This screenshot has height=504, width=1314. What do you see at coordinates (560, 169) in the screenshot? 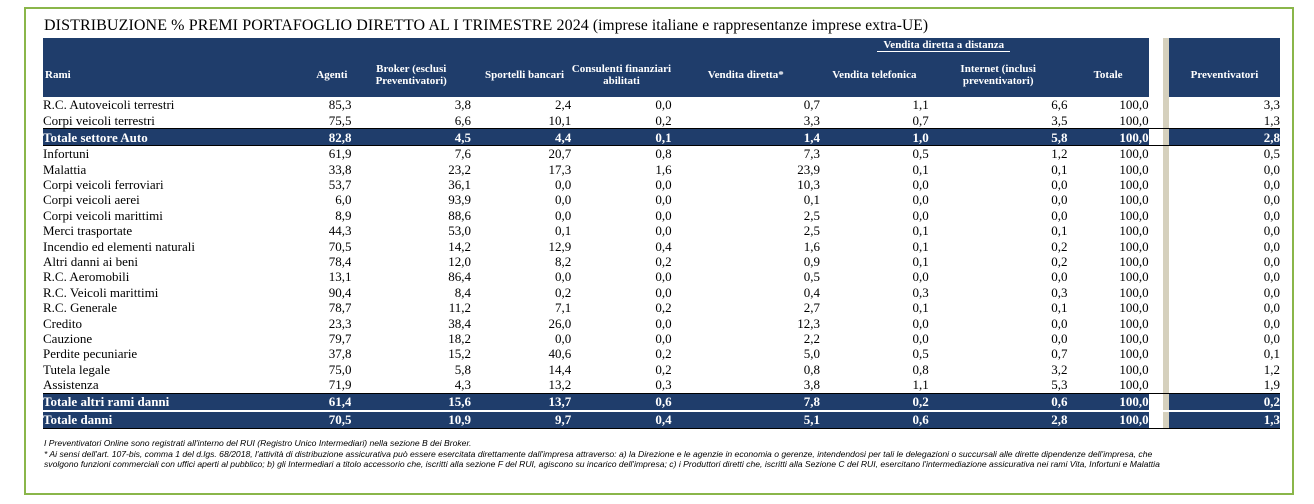
I see `cell-value: 17,3` at bounding box center [560, 169].